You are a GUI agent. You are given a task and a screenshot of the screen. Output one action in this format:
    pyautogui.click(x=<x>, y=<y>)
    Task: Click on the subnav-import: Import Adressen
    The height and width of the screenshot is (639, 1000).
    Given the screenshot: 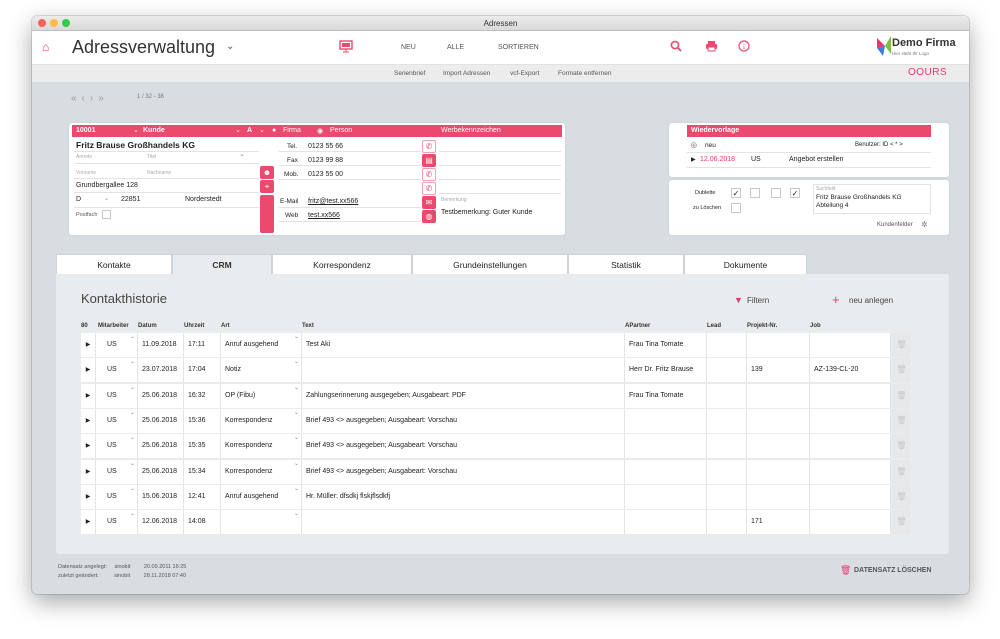 What is the action you would take?
    pyautogui.click(x=467, y=73)
    